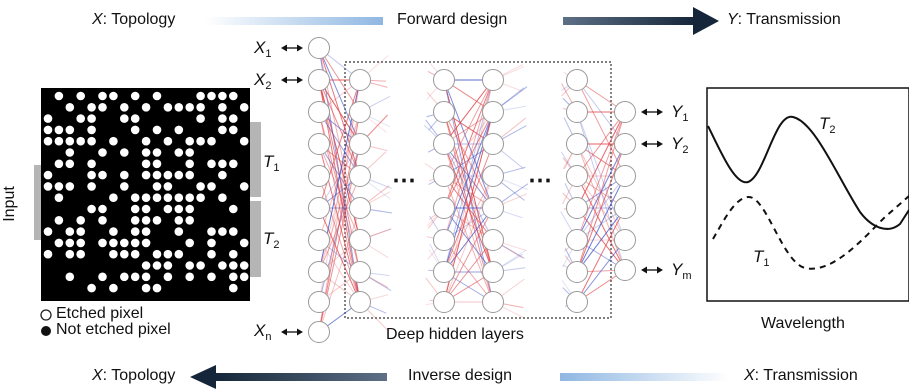 Image resolution: width=909 pixels, height=389 pixels. What do you see at coordinates (133, 376) in the screenshot?
I see `bottom-left-label: X: Topology` at bounding box center [133, 376].